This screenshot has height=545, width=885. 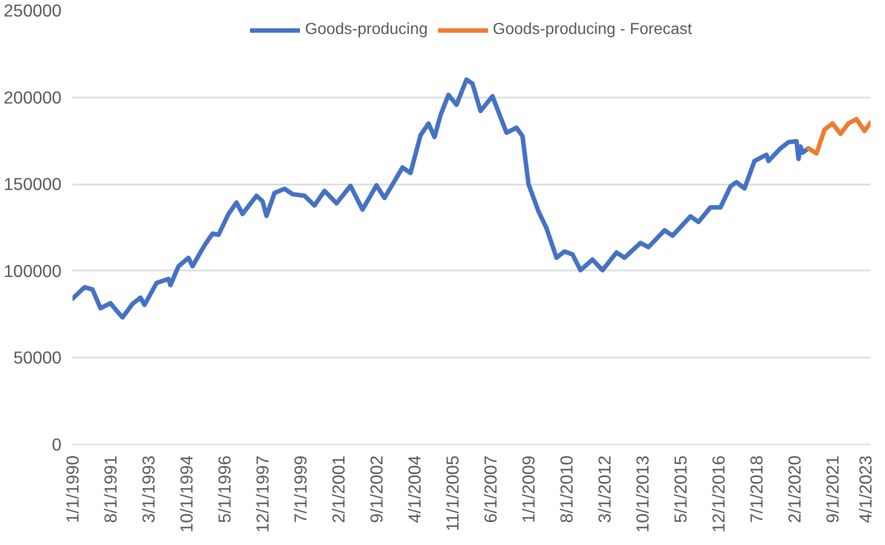 I want to click on x-tick-label: 1/1/2009, so click(x=528, y=489).